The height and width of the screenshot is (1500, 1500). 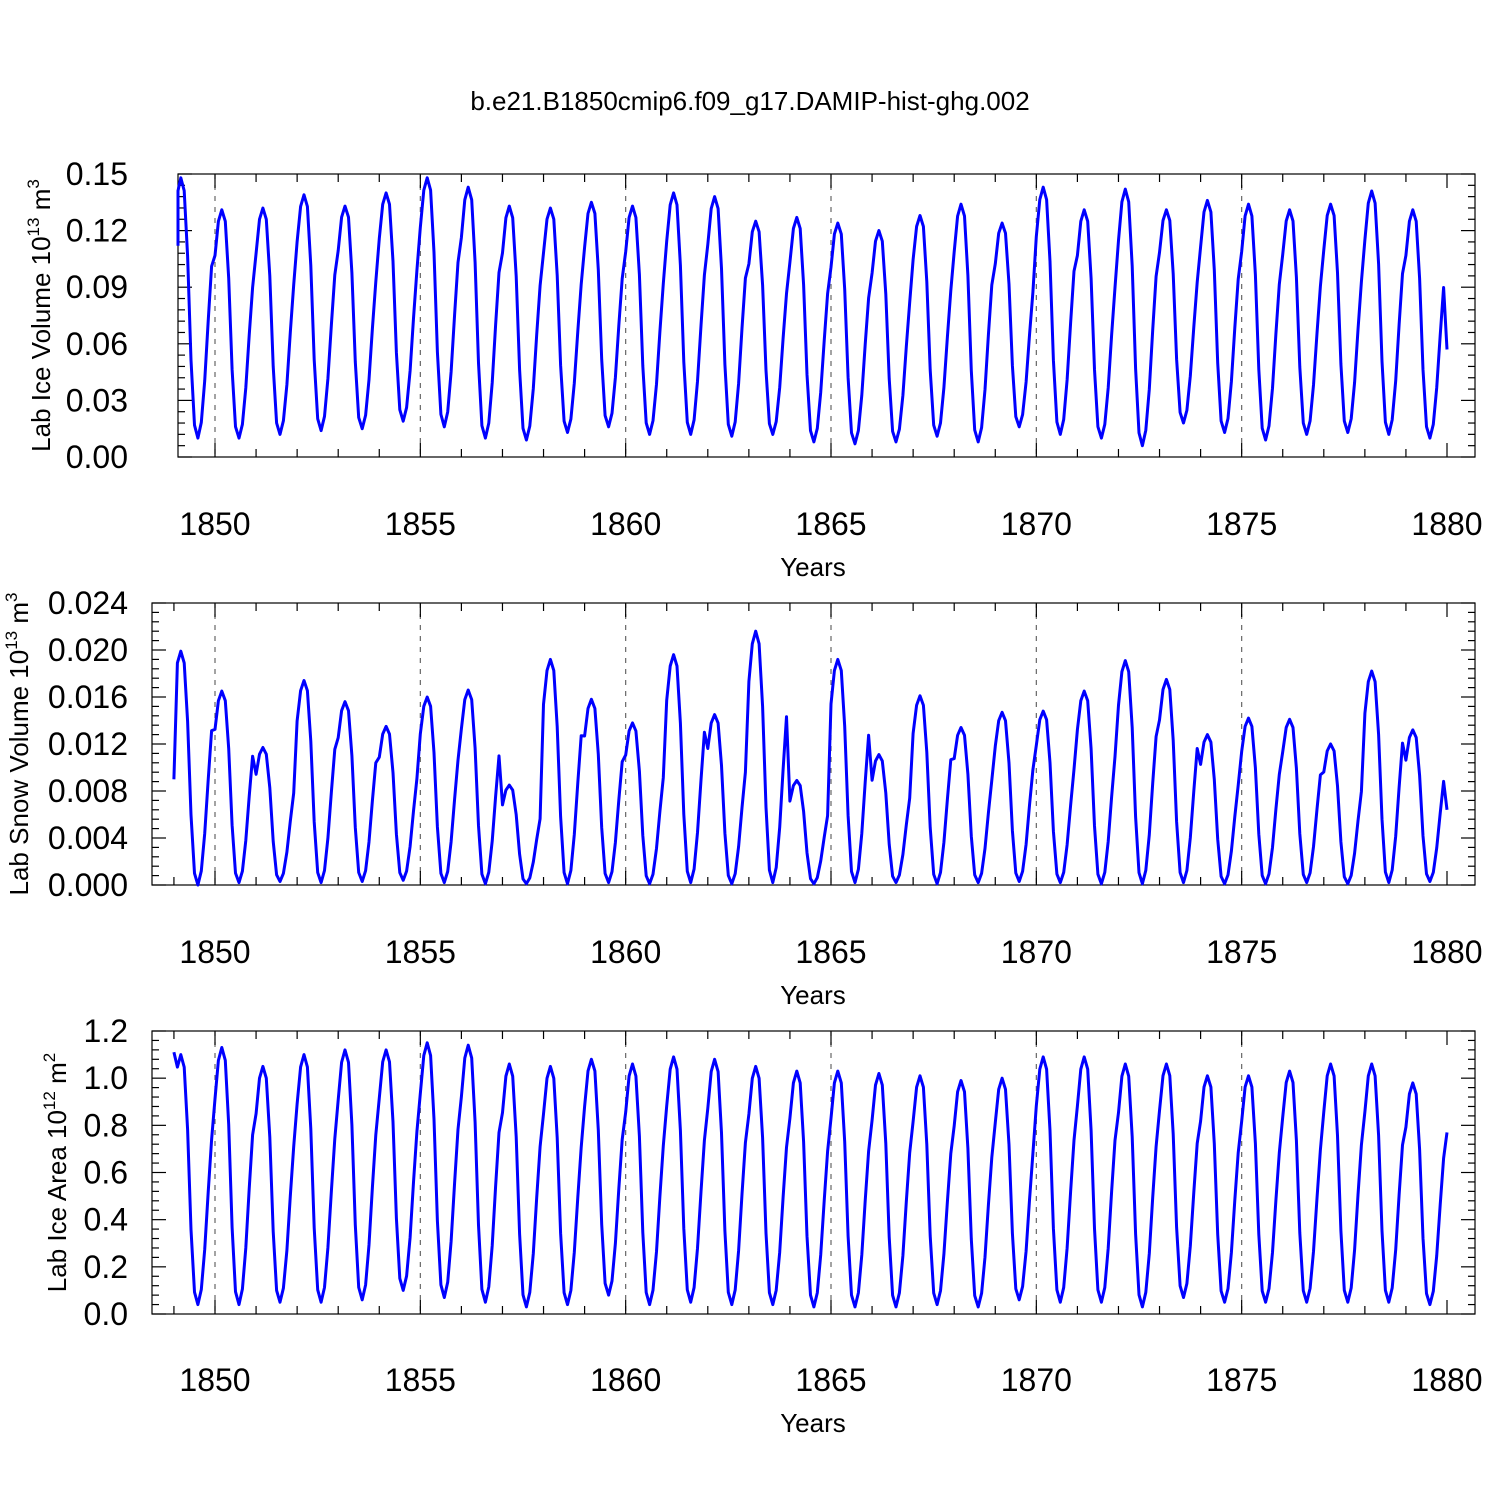 I want to click on y-tick-label: 0.15, so click(x=97, y=174).